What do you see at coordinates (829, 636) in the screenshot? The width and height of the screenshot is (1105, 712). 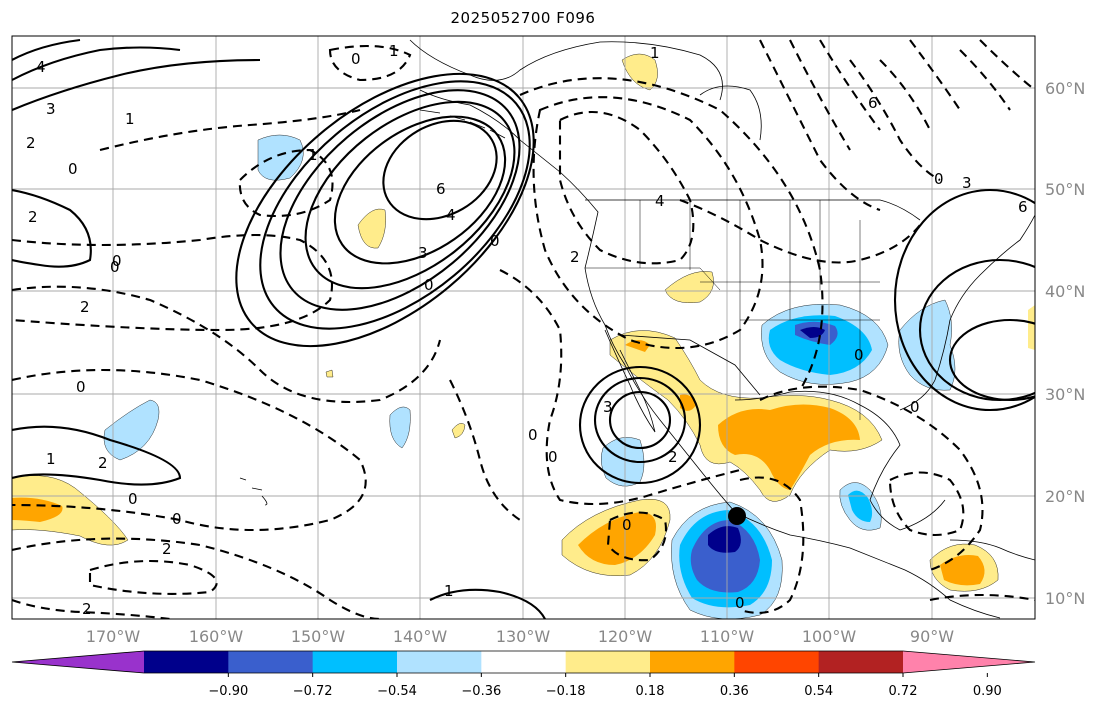 I see `lon-label: 100°W` at bounding box center [829, 636].